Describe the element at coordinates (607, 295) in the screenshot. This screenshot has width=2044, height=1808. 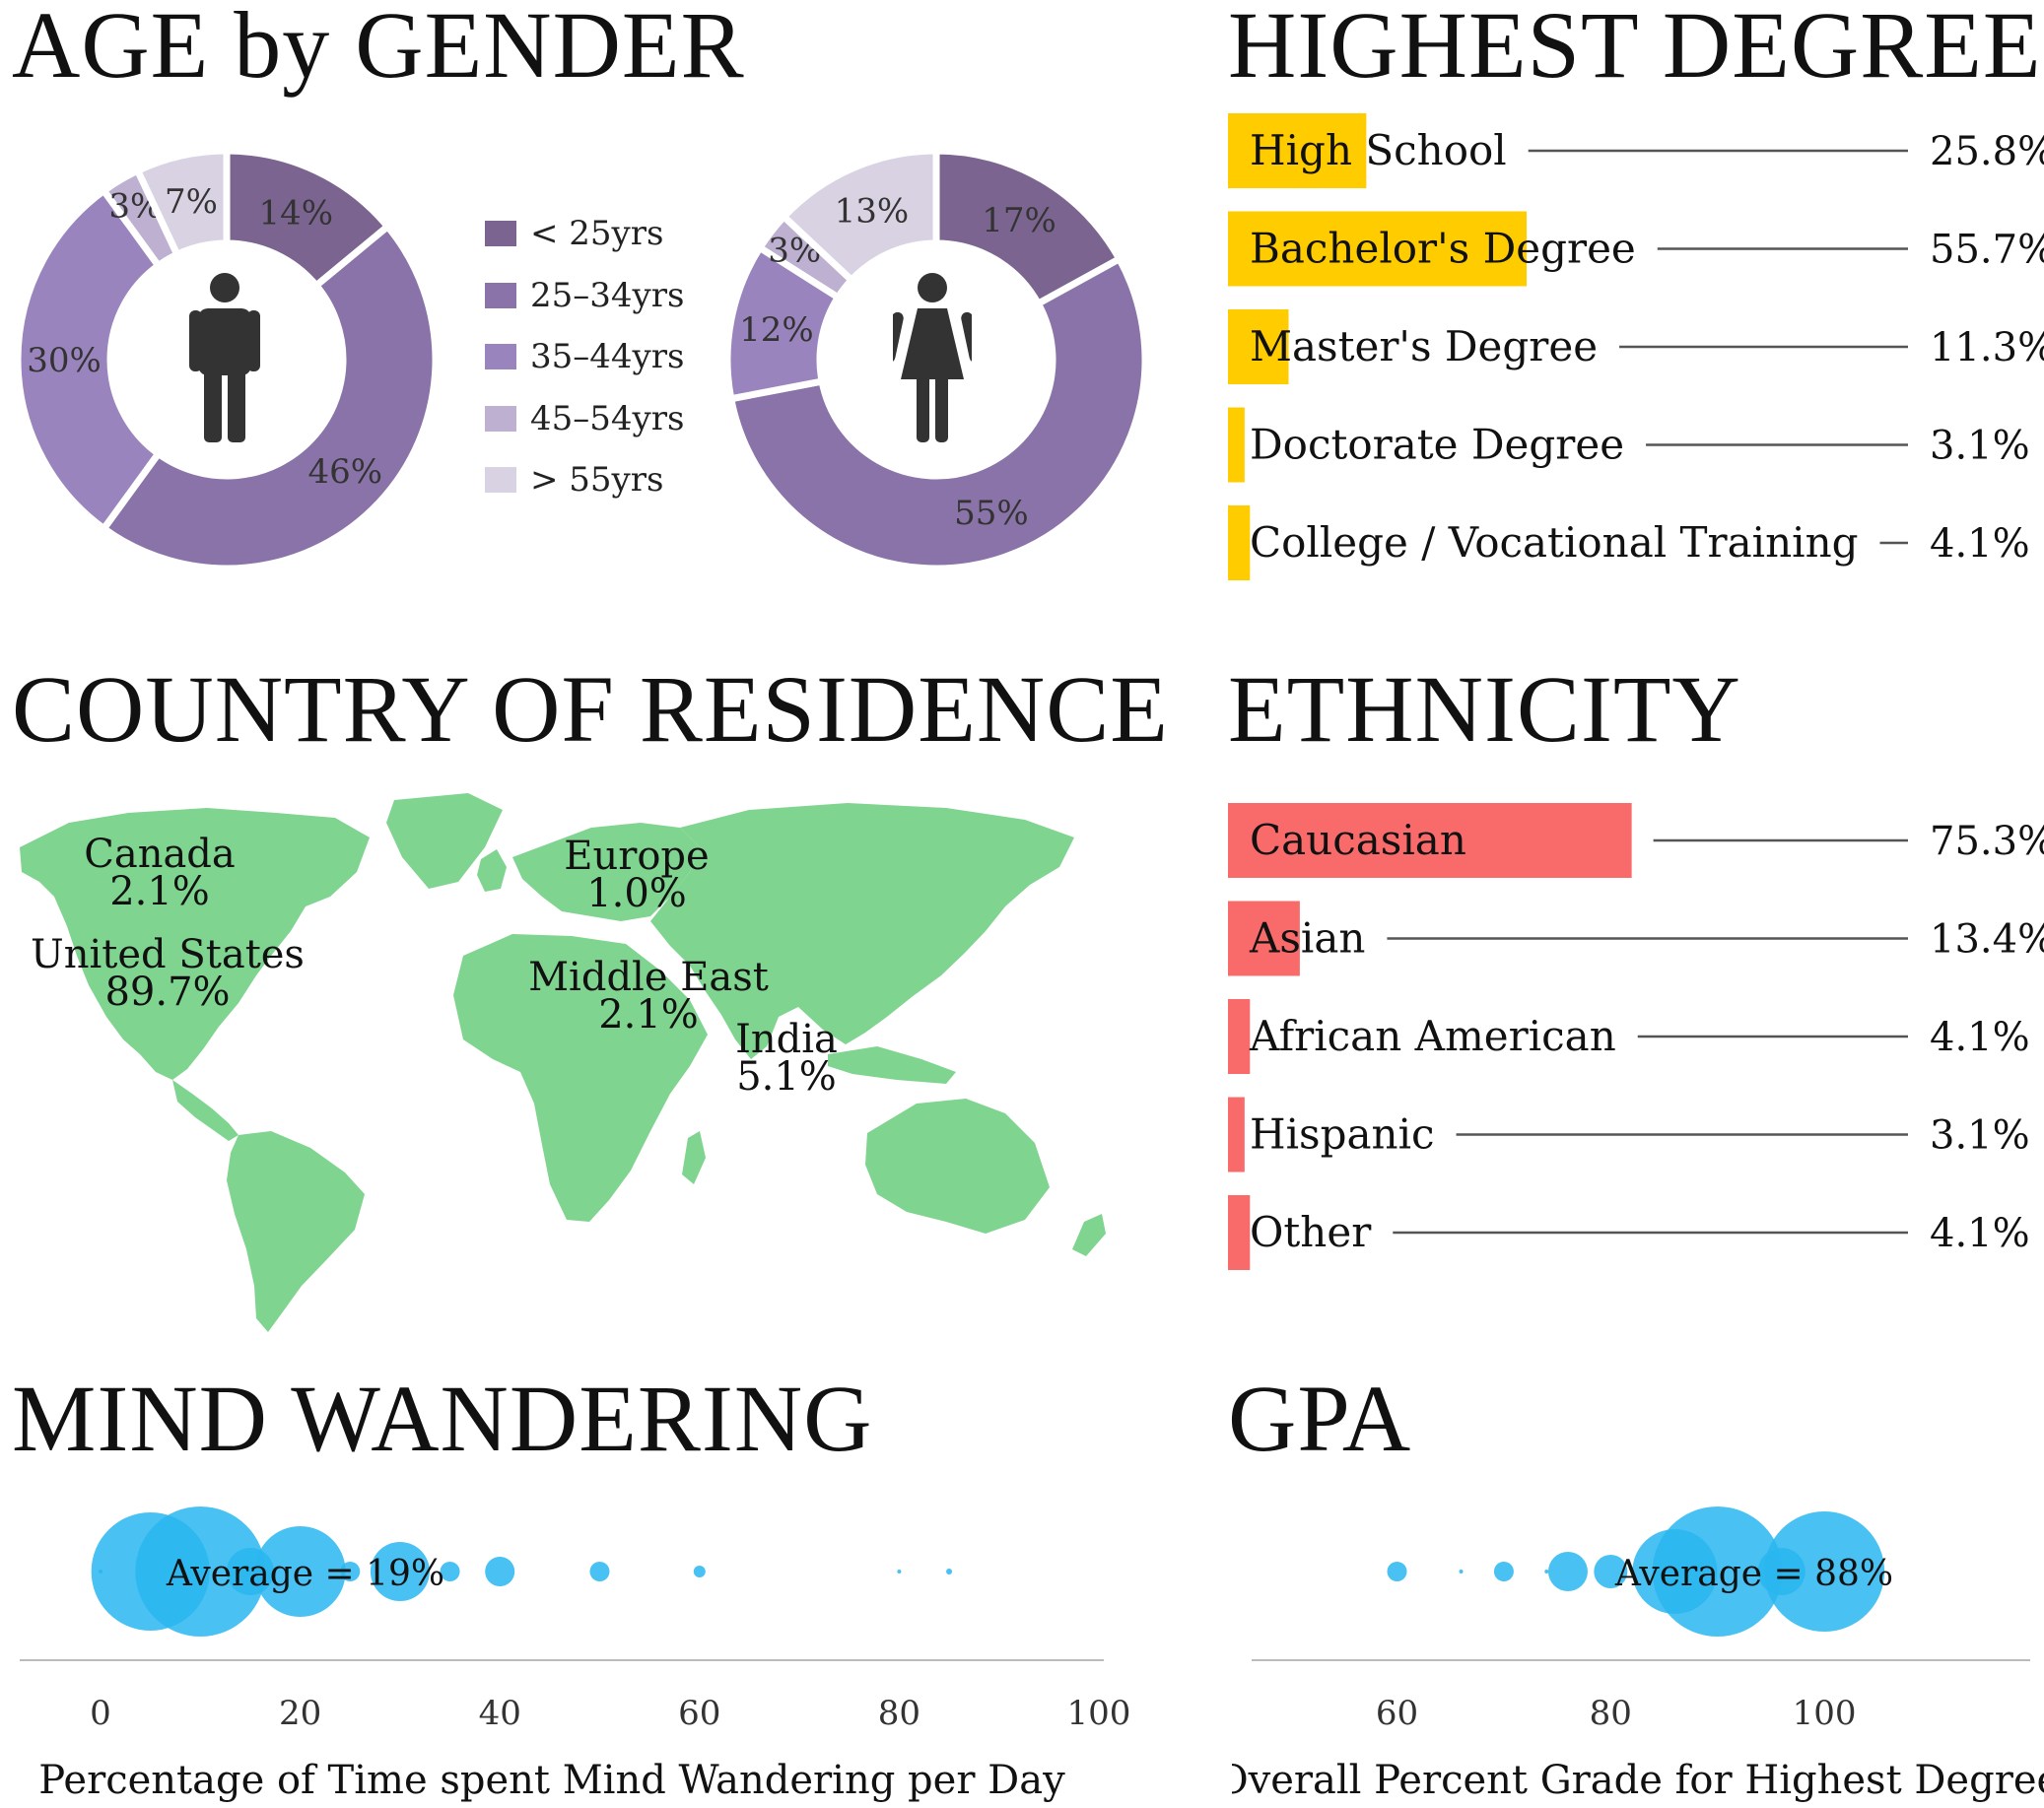
I see `legend-label: 25–34yrs` at that location.